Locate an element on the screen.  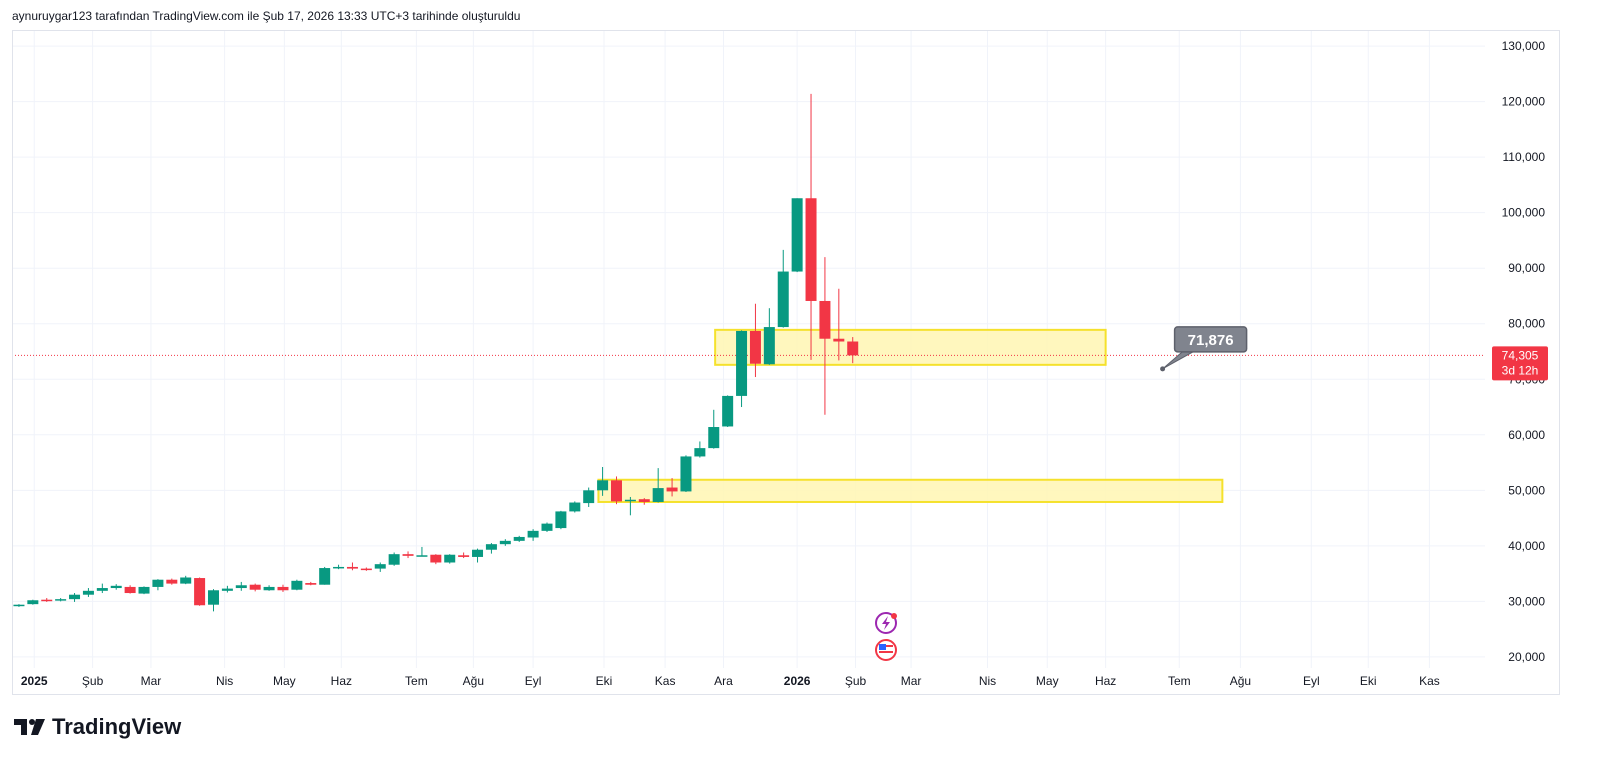
price-callout-annotation: 71,876 is located at coordinates (1204, 349).